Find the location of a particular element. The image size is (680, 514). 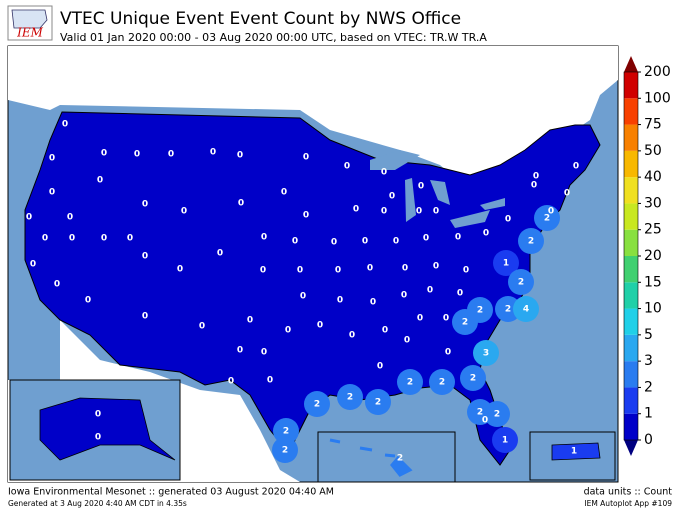

colorbar-tick-label: 75 is located at coordinates (653, 125).